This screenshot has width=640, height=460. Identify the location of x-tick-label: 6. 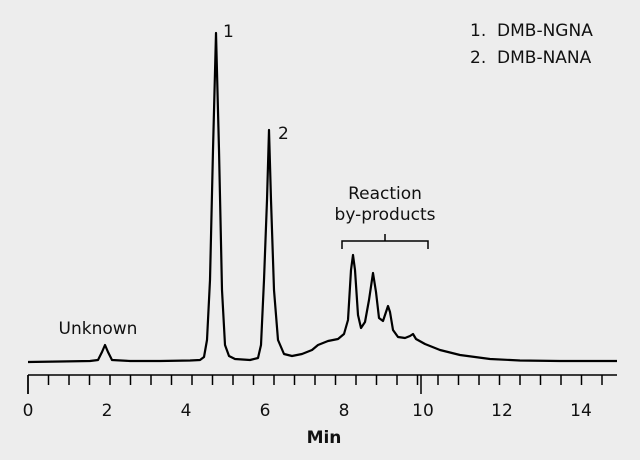
(265, 411).